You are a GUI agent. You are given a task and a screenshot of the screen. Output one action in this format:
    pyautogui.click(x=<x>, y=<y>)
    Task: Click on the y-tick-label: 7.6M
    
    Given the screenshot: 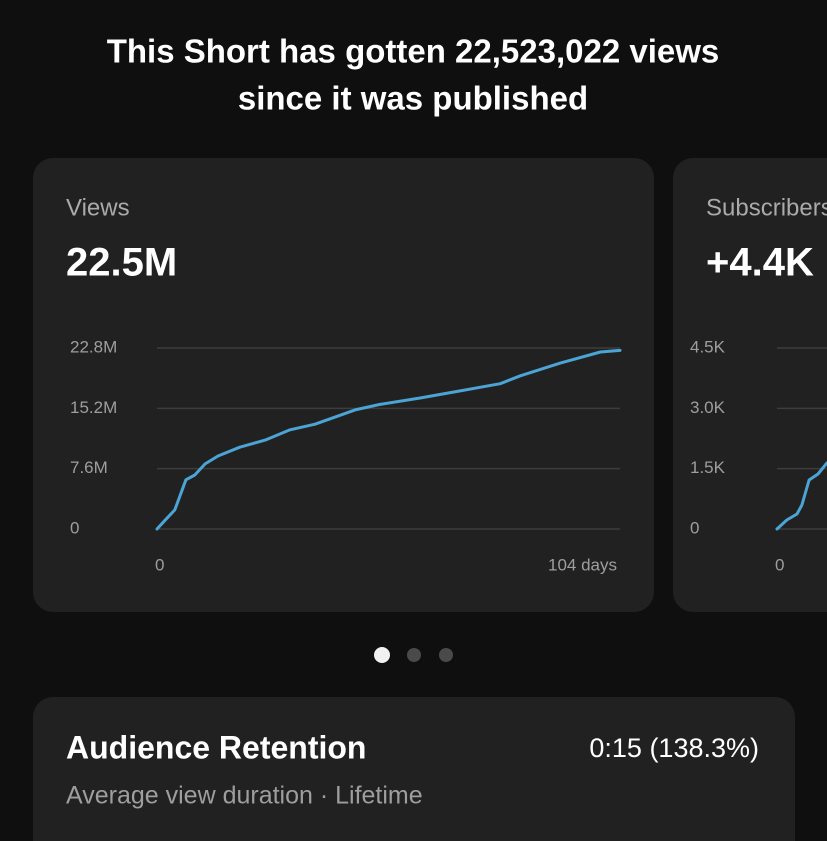 What is the action you would take?
    pyautogui.click(x=89, y=467)
    